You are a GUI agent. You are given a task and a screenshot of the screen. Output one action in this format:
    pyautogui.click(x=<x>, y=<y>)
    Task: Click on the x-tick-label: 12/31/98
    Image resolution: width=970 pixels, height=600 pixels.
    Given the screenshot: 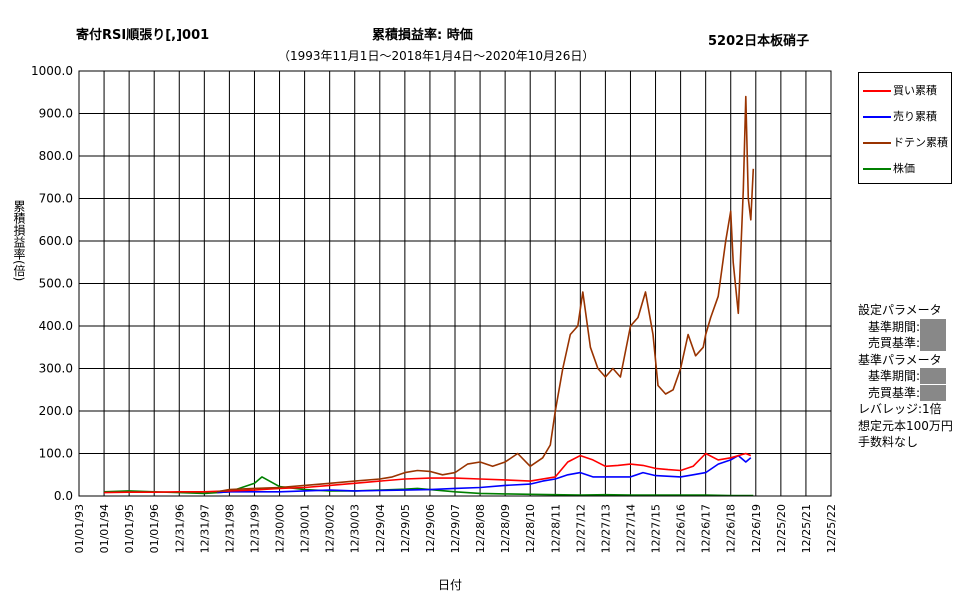 What is the action you would take?
    pyautogui.click(x=229, y=528)
    